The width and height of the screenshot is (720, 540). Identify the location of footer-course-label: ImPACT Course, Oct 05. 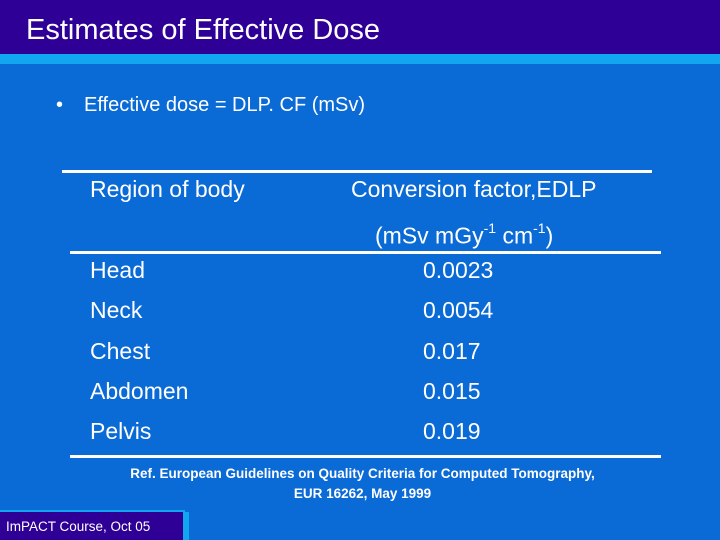
(78, 526).